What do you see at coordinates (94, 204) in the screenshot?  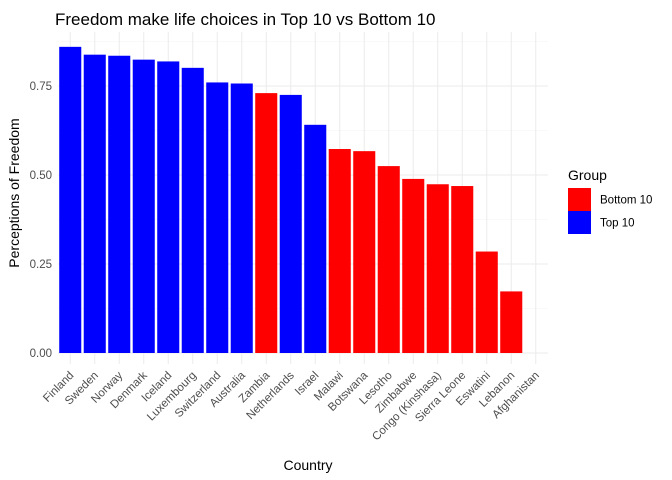 I see `bar-sweden` at bounding box center [94, 204].